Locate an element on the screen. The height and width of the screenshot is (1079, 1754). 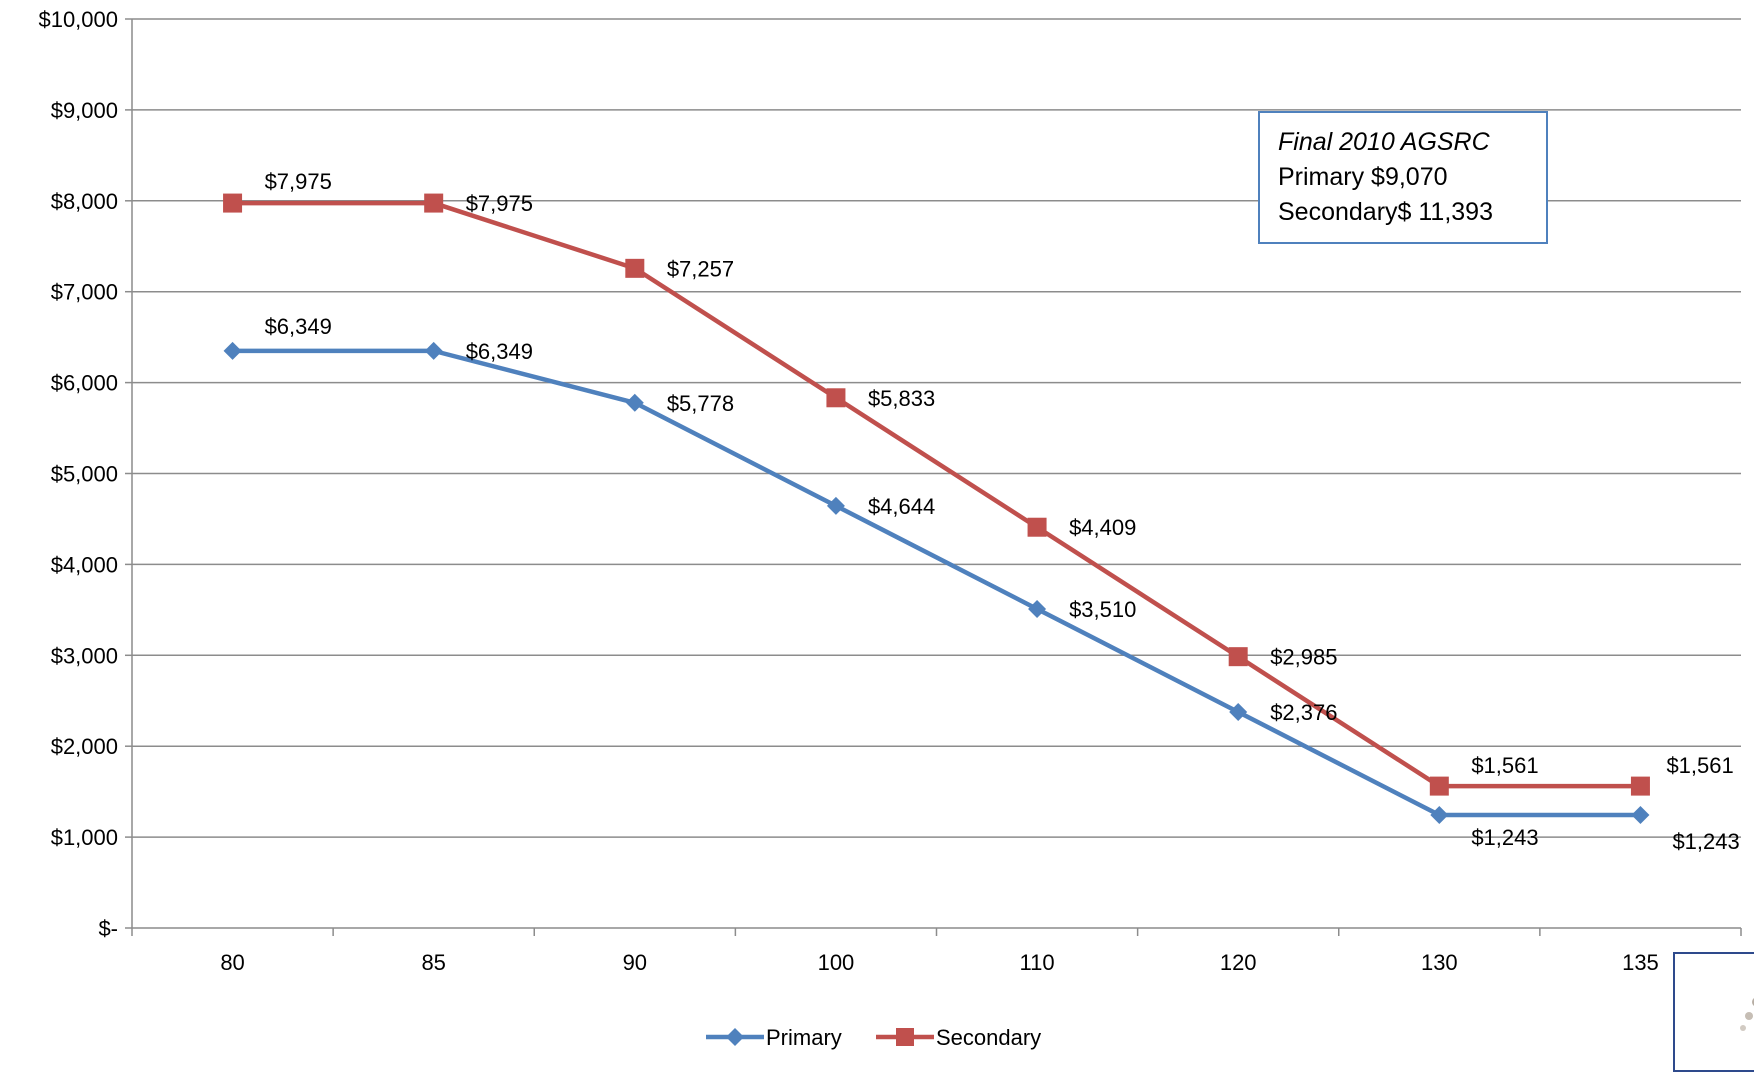
annotation-secondary: Secondary$ 11,393 is located at coordinates (1385, 212).